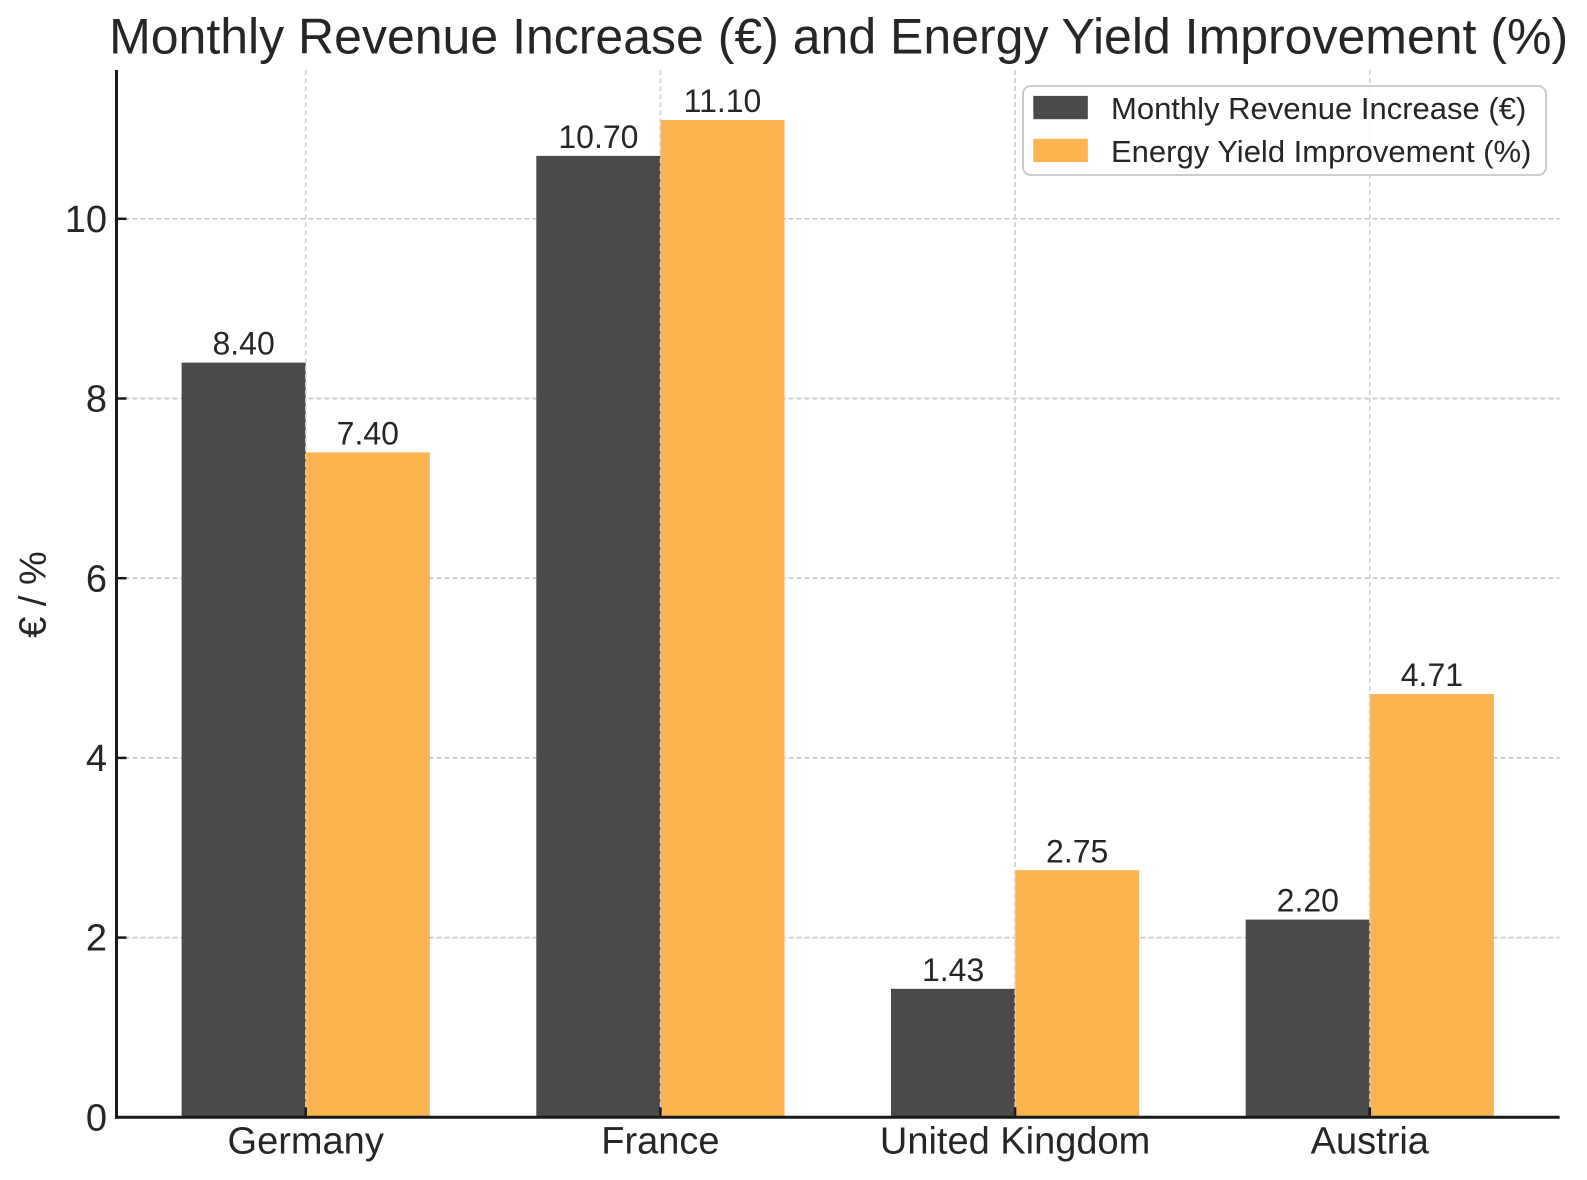 This screenshot has width=1587, height=1180. Describe the element at coordinates (1015, 1142) in the screenshot. I see `svg-text: United Kingdom` at that location.